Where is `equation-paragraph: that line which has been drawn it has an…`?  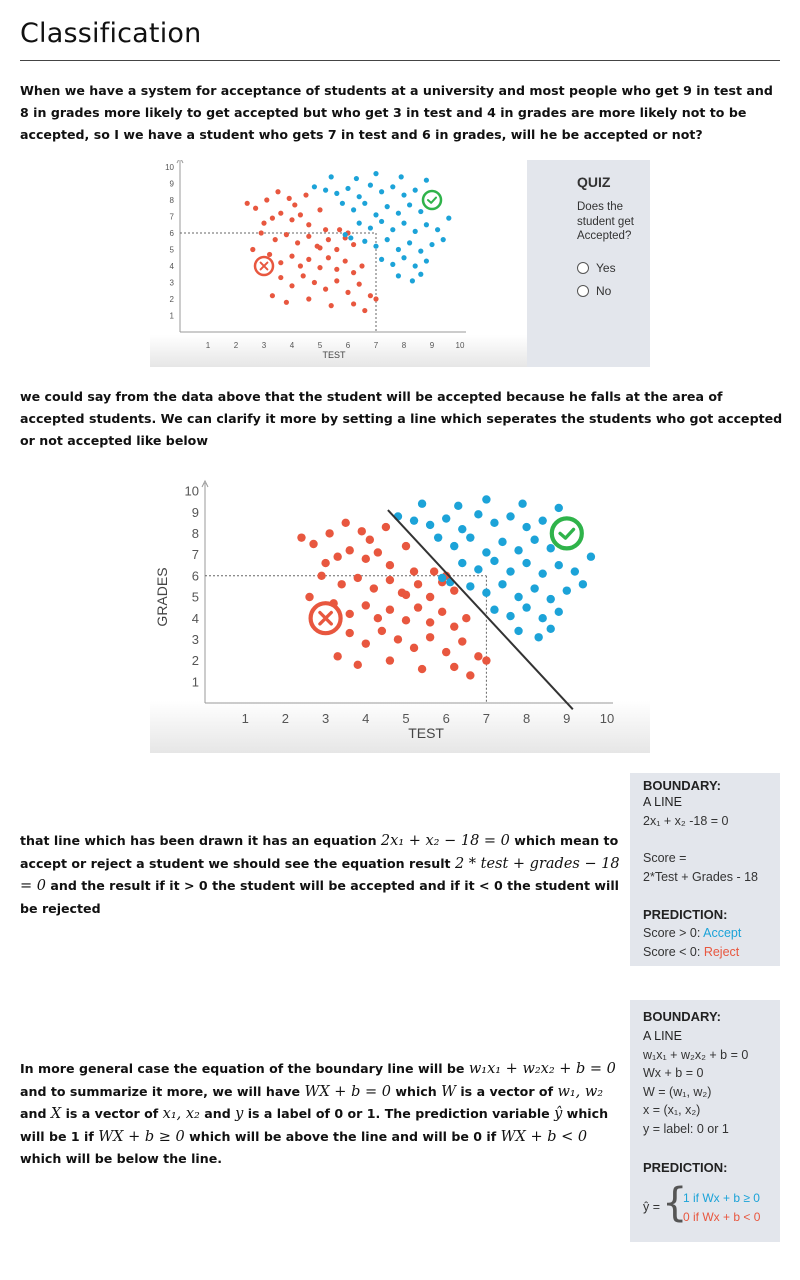 equation-paragraph: that line which has been drawn it has an… is located at coordinates (322, 875).